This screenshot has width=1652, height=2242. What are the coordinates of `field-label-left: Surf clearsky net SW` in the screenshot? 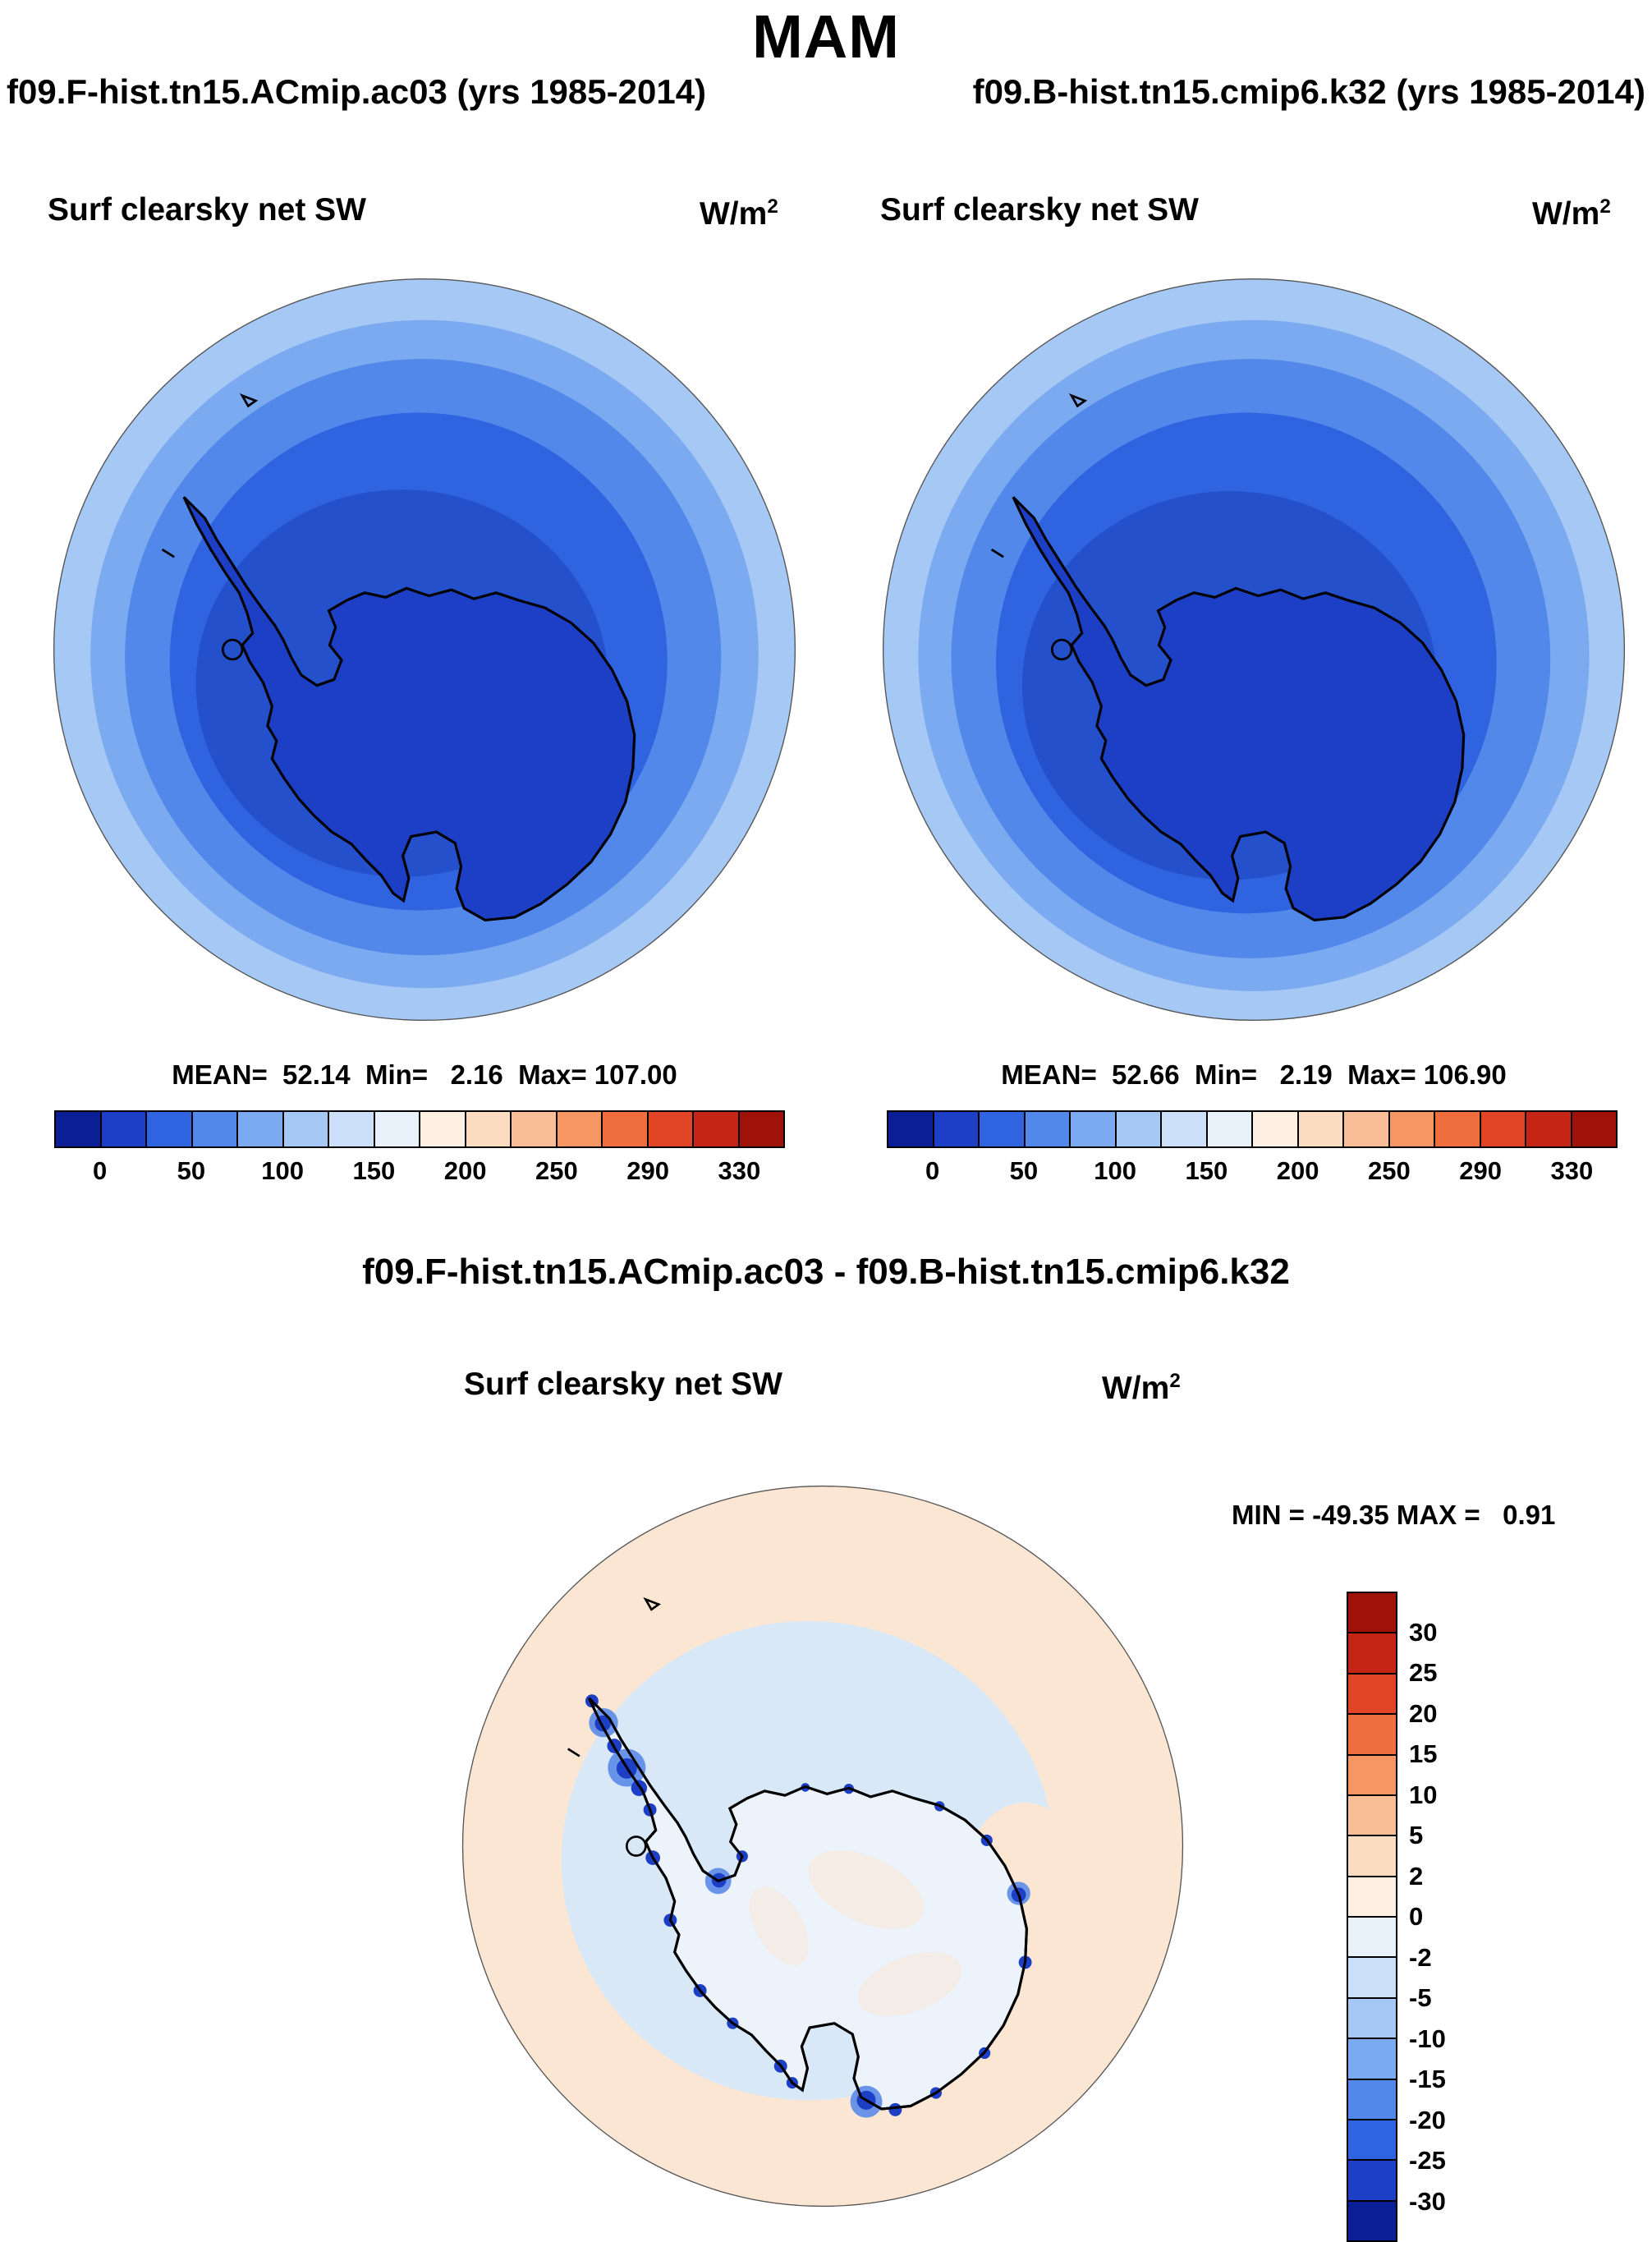 It's located at (207, 209).